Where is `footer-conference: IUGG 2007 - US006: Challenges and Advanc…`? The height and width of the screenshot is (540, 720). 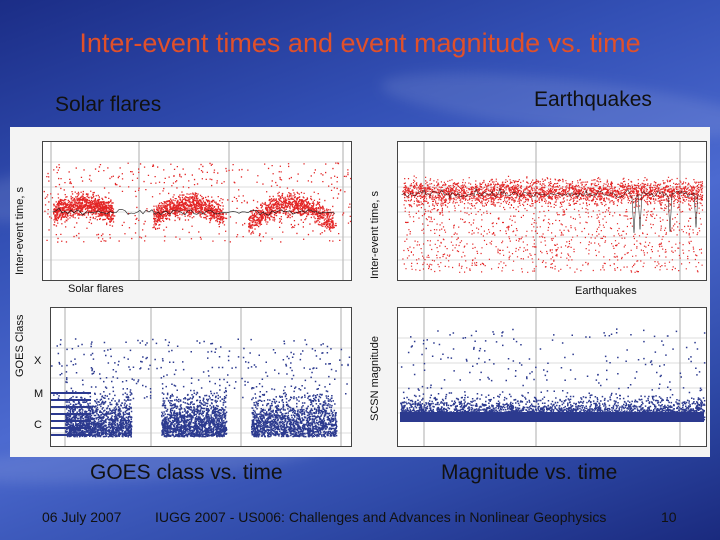 footer-conference: IUGG 2007 - US006: Challenges and Advanc… is located at coordinates (381, 517).